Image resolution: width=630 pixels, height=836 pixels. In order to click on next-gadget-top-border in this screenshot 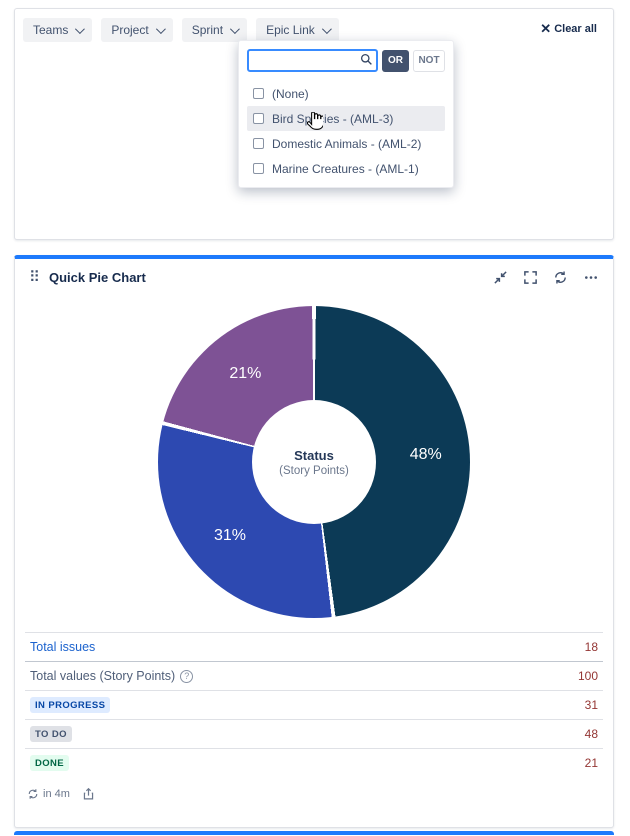, I will do `click(314, 833)`.